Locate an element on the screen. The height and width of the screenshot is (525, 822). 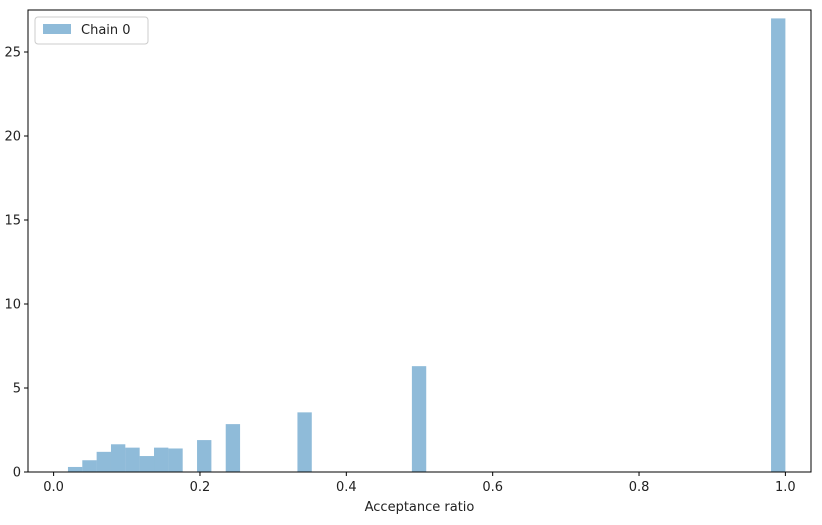
x-tick-label: 0.6 is located at coordinates (492, 487).